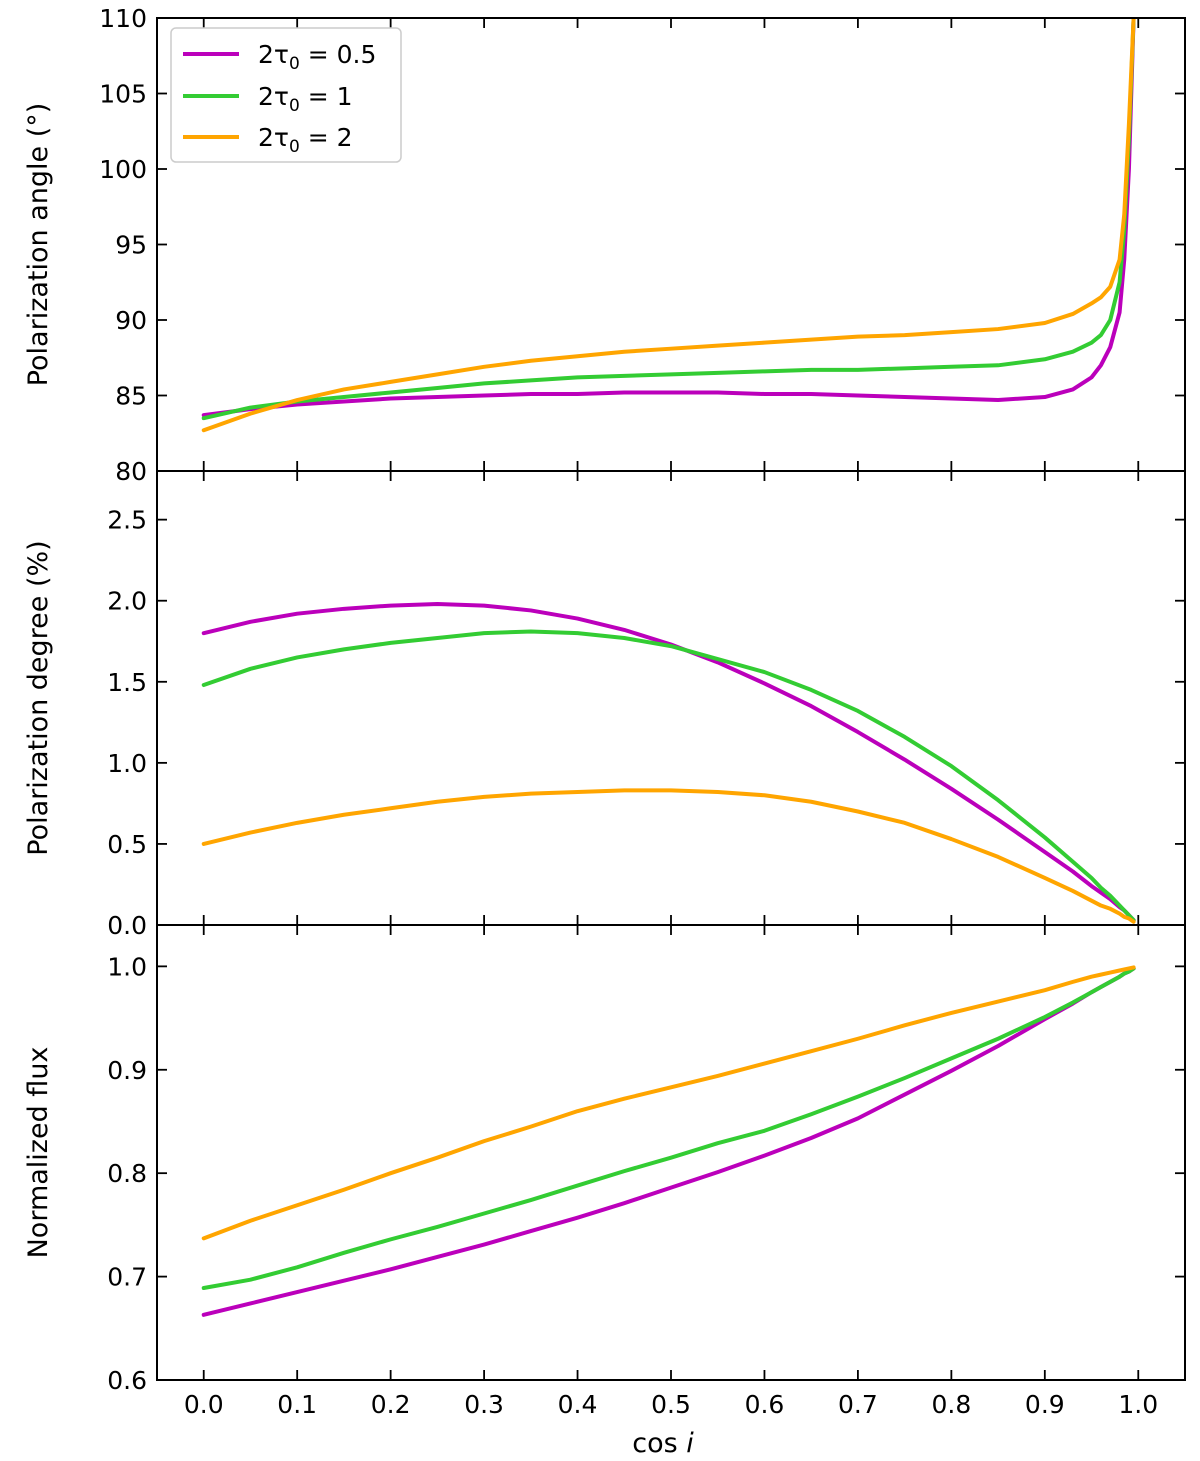 This screenshot has height=1461, width=1200. What do you see at coordinates (578, 1404) in the screenshot?
I see `x-tick-label: 0.4` at bounding box center [578, 1404].